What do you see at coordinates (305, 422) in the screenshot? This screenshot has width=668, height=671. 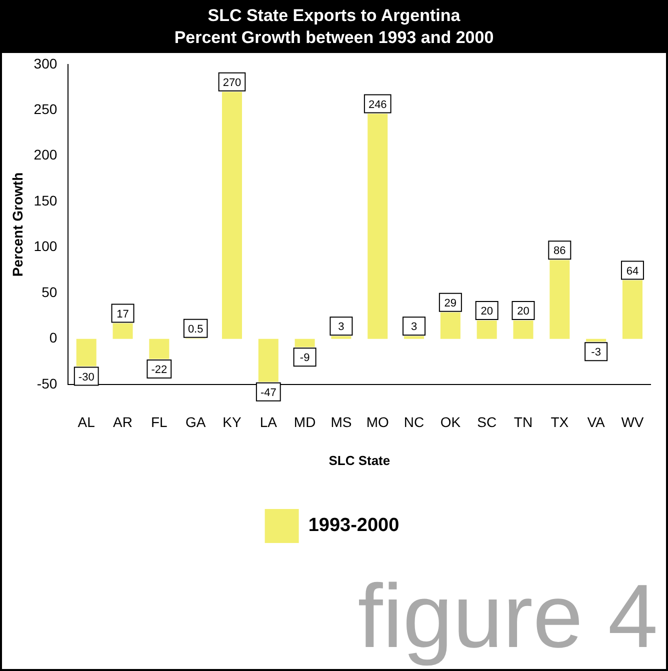 I see `x-tick-label: MD` at bounding box center [305, 422].